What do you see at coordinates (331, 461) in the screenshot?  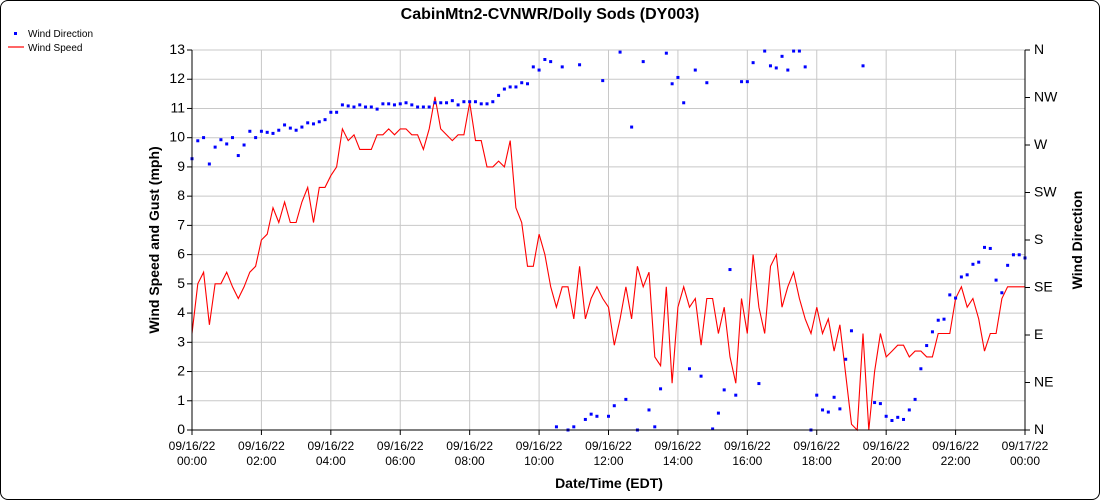 I see `x-tick-time: 04:00` at bounding box center [331, 461].